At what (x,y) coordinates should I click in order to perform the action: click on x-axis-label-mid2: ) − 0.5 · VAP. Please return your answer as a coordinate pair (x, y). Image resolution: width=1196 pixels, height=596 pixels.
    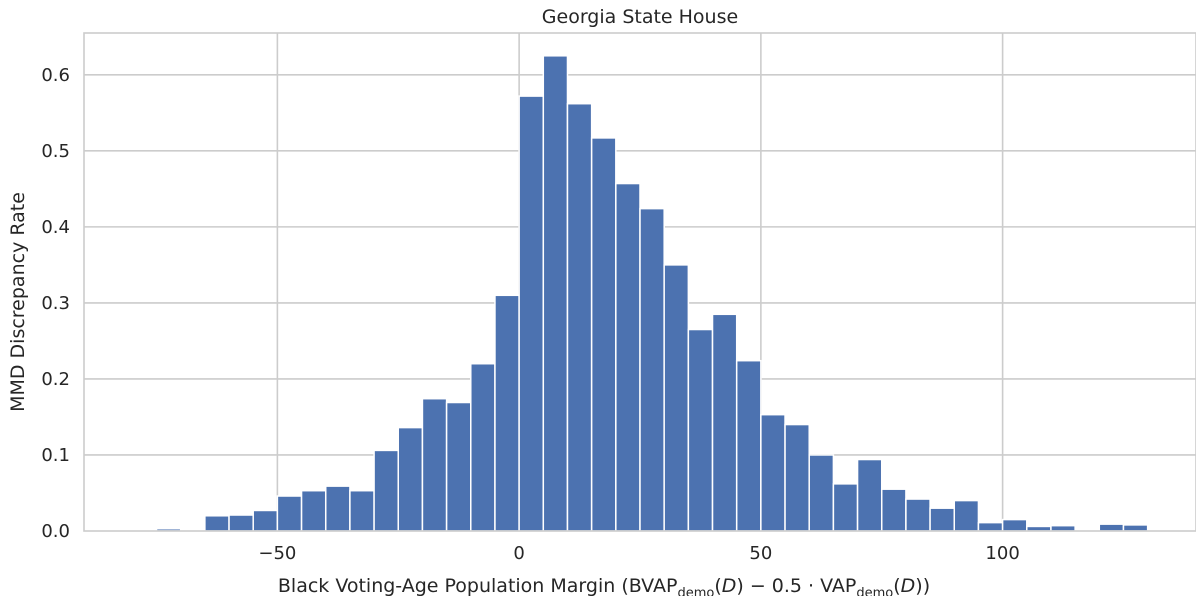
    Looking at the image, I should click on (796, 585).